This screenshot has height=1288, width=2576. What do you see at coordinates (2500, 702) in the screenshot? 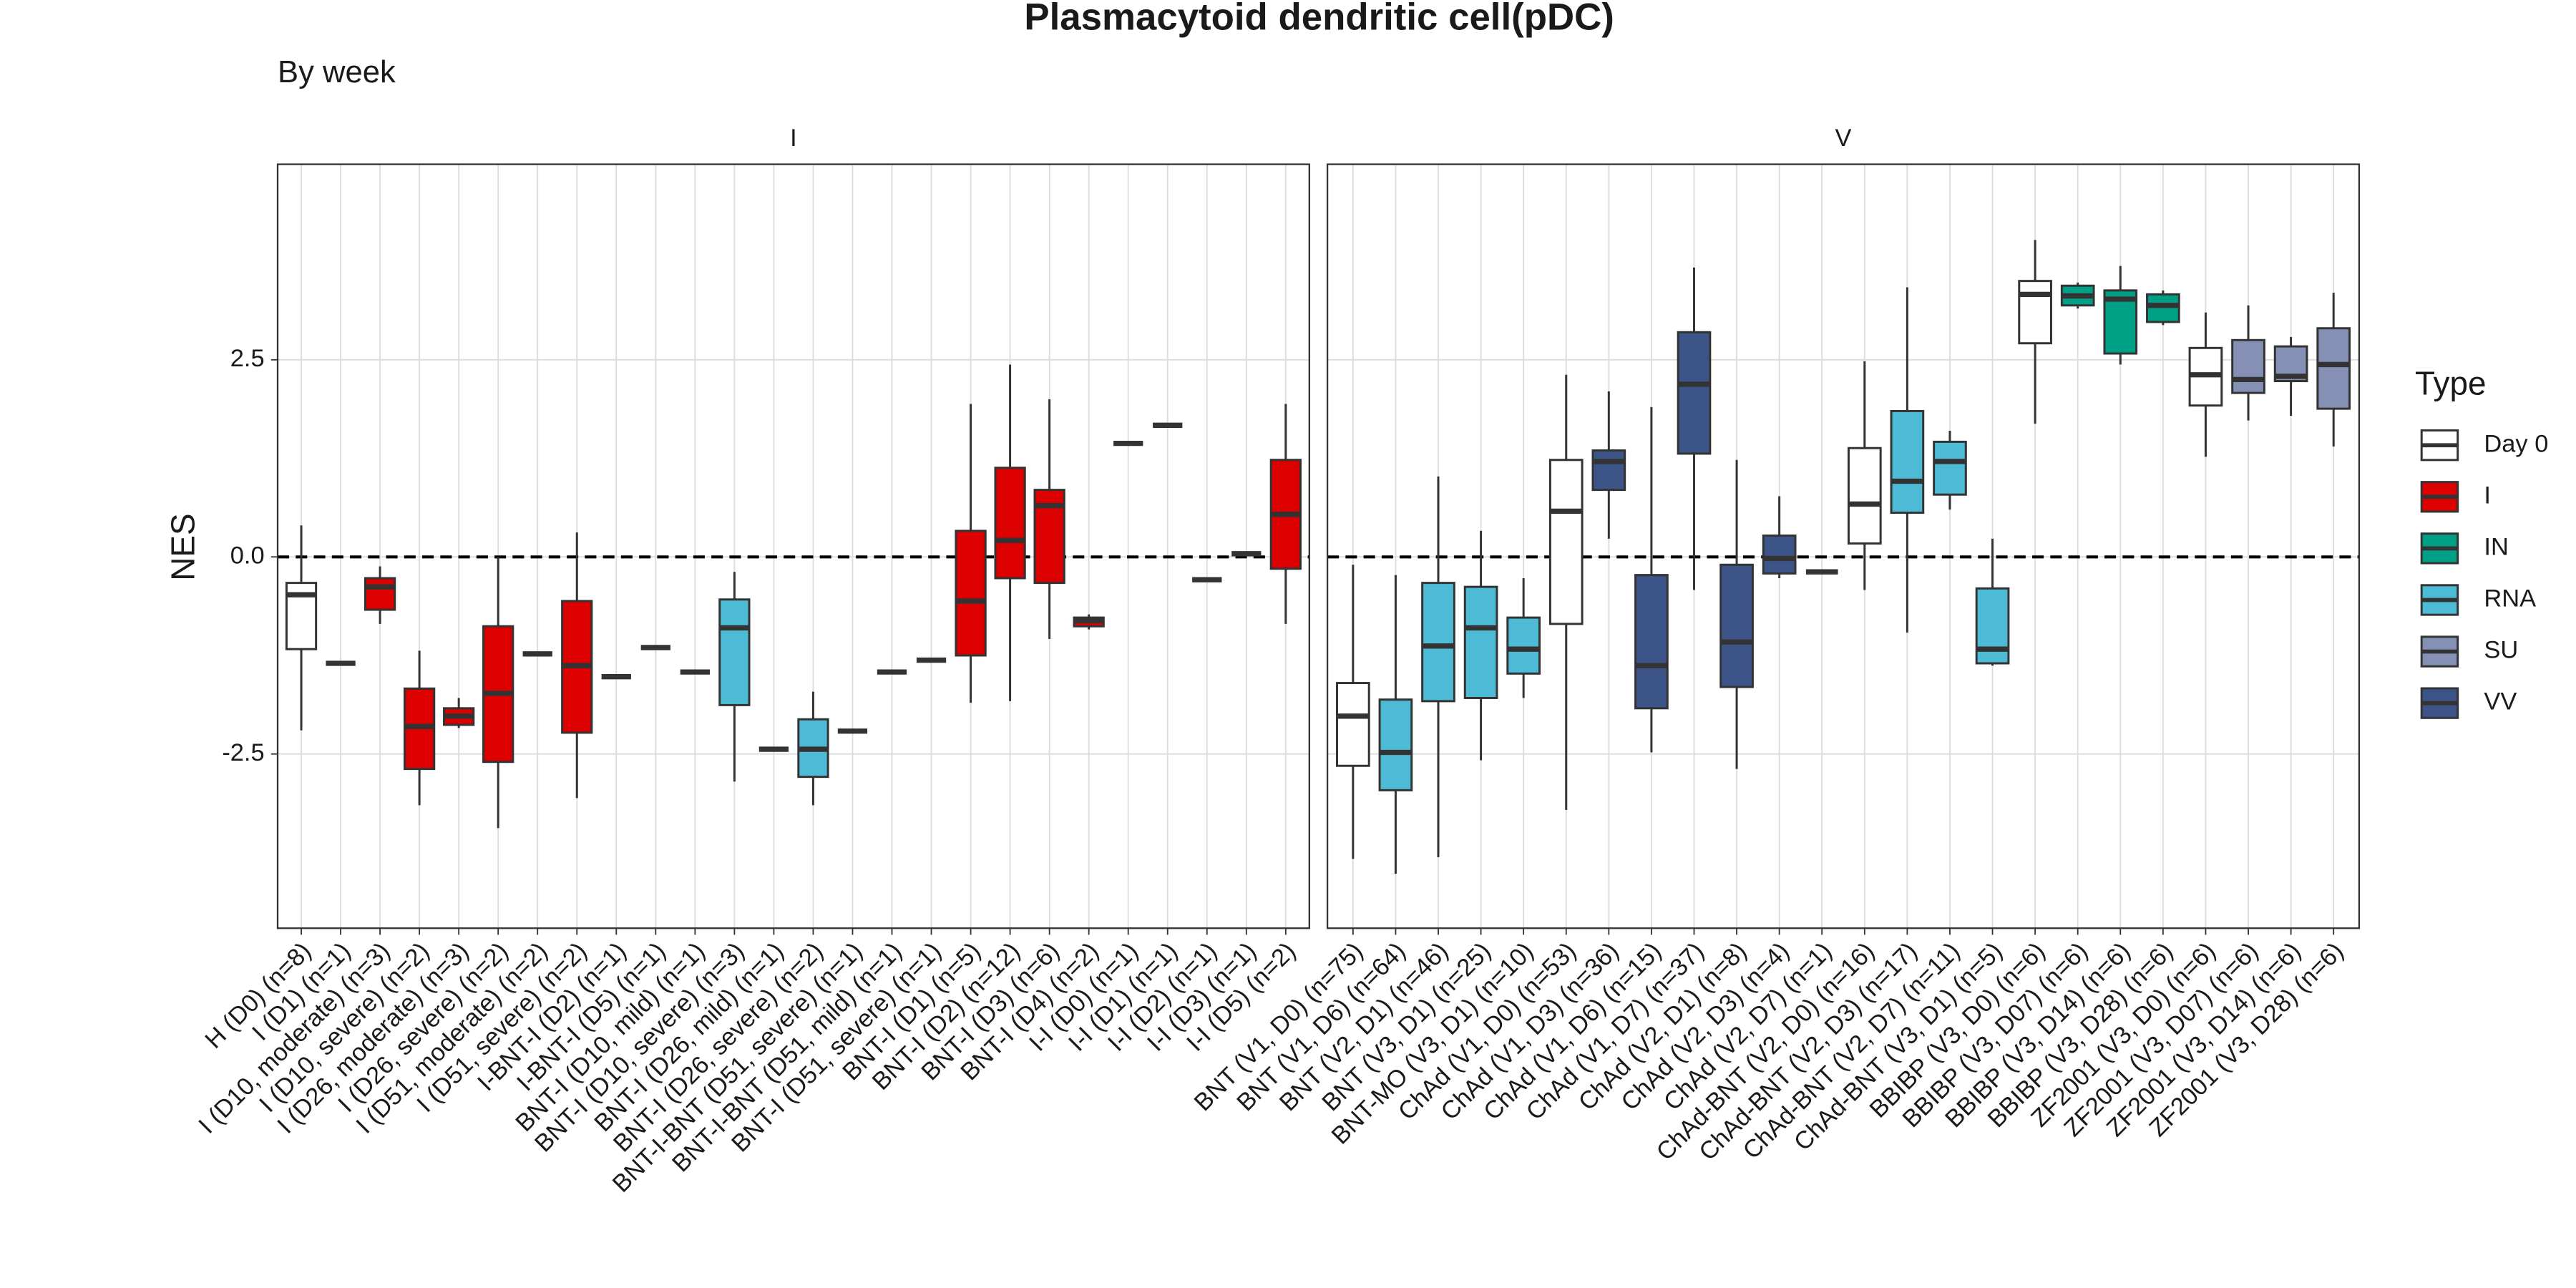
I see `legend-label: VV` at bounding box center [2500, 702].